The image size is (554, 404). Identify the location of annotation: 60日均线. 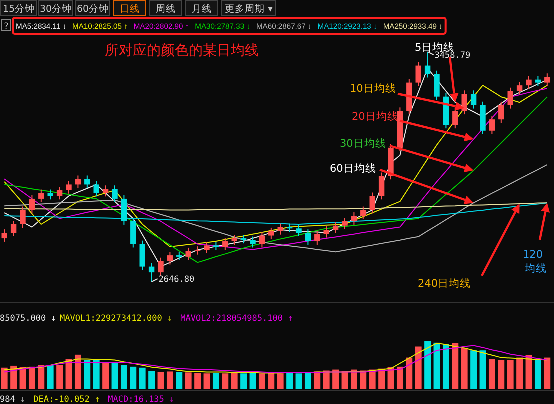
(353, 168).